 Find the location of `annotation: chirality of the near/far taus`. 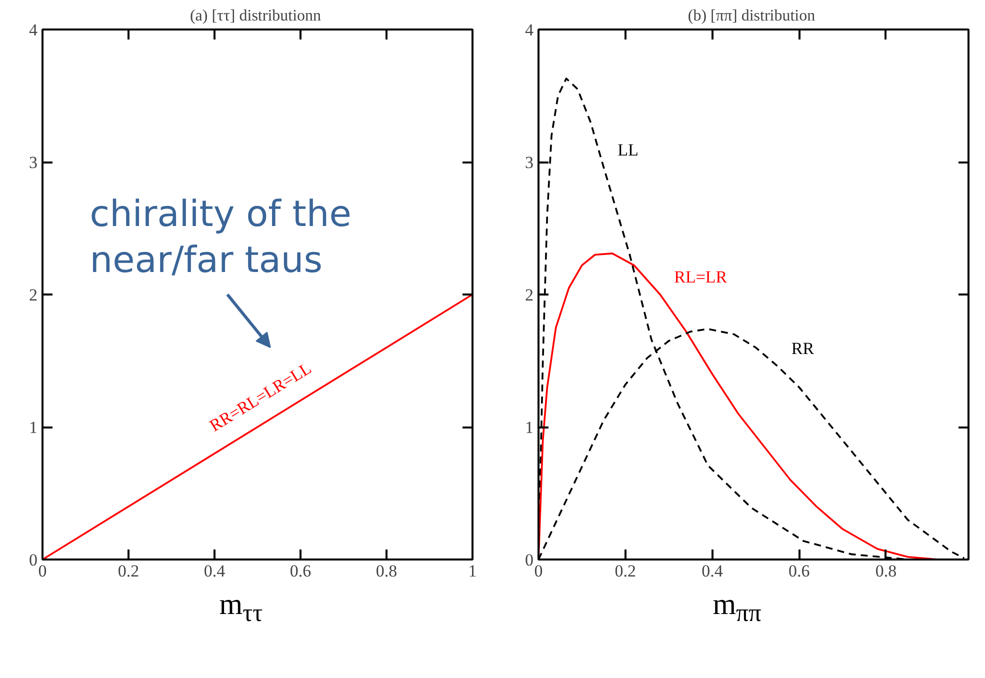

annotation: chirality of the near/far taus is located at coordinates (221, 237).